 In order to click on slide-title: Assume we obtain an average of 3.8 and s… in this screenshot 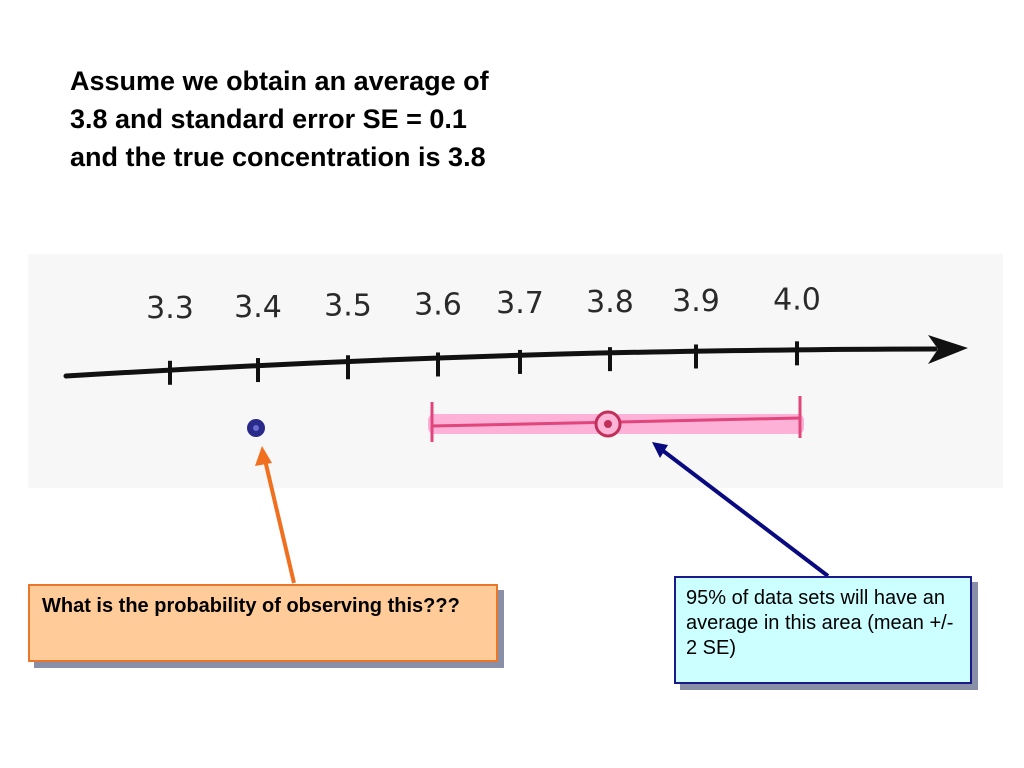, I will do `click(370, 119)`.